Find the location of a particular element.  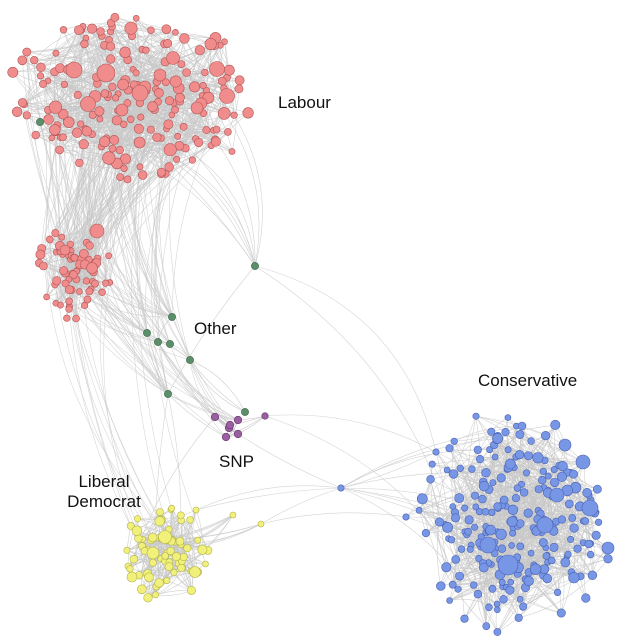

node-snp is located at coordinates (238, 434).